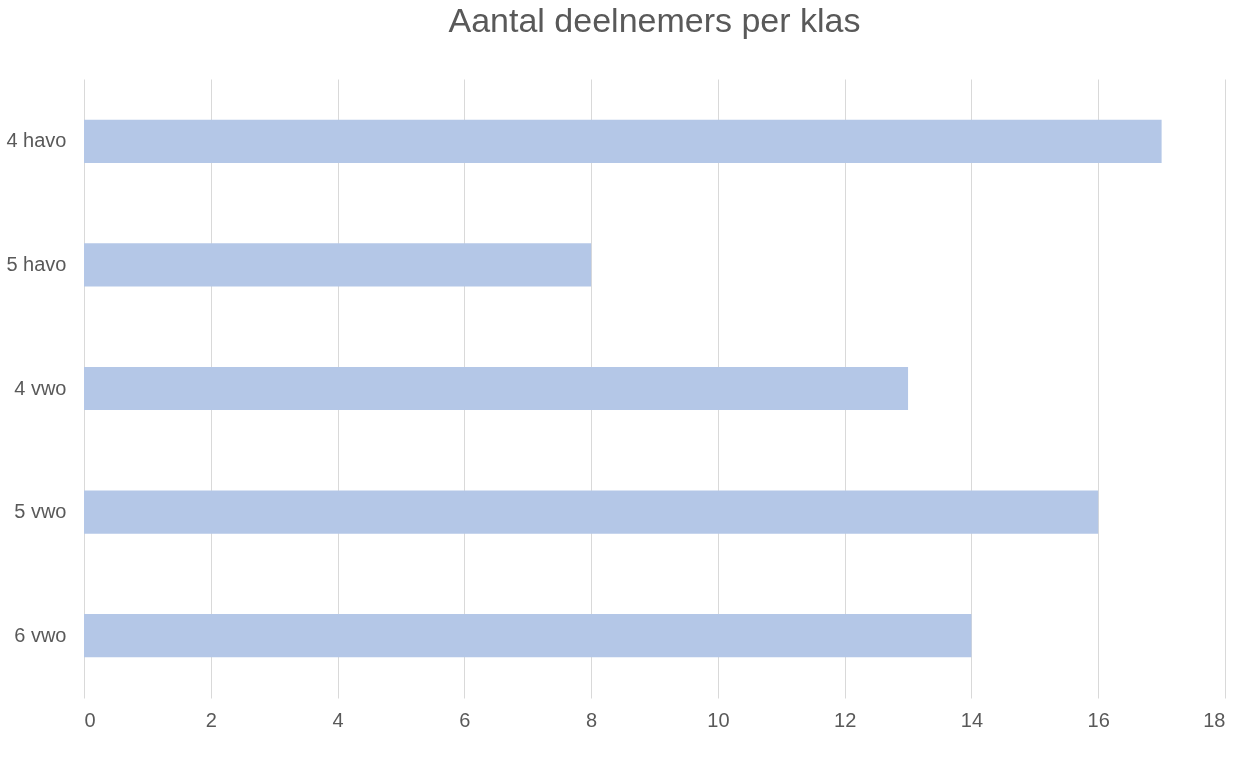  Describe the element at coordinates (40, 511) in the screenshot. I see `y-tick-label: 5 vwo` at that location.